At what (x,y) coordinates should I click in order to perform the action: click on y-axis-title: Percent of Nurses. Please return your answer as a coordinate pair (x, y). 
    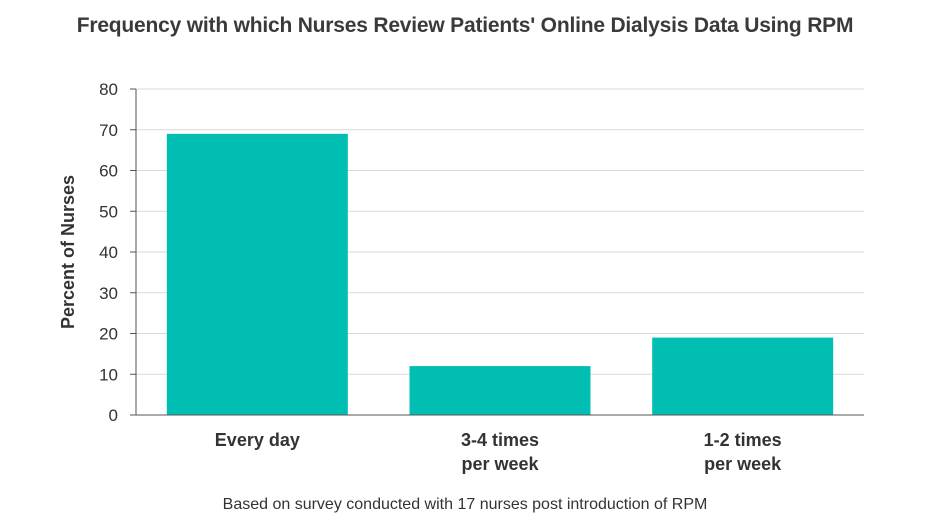
    Looking at the image, I should click on (68, 252).